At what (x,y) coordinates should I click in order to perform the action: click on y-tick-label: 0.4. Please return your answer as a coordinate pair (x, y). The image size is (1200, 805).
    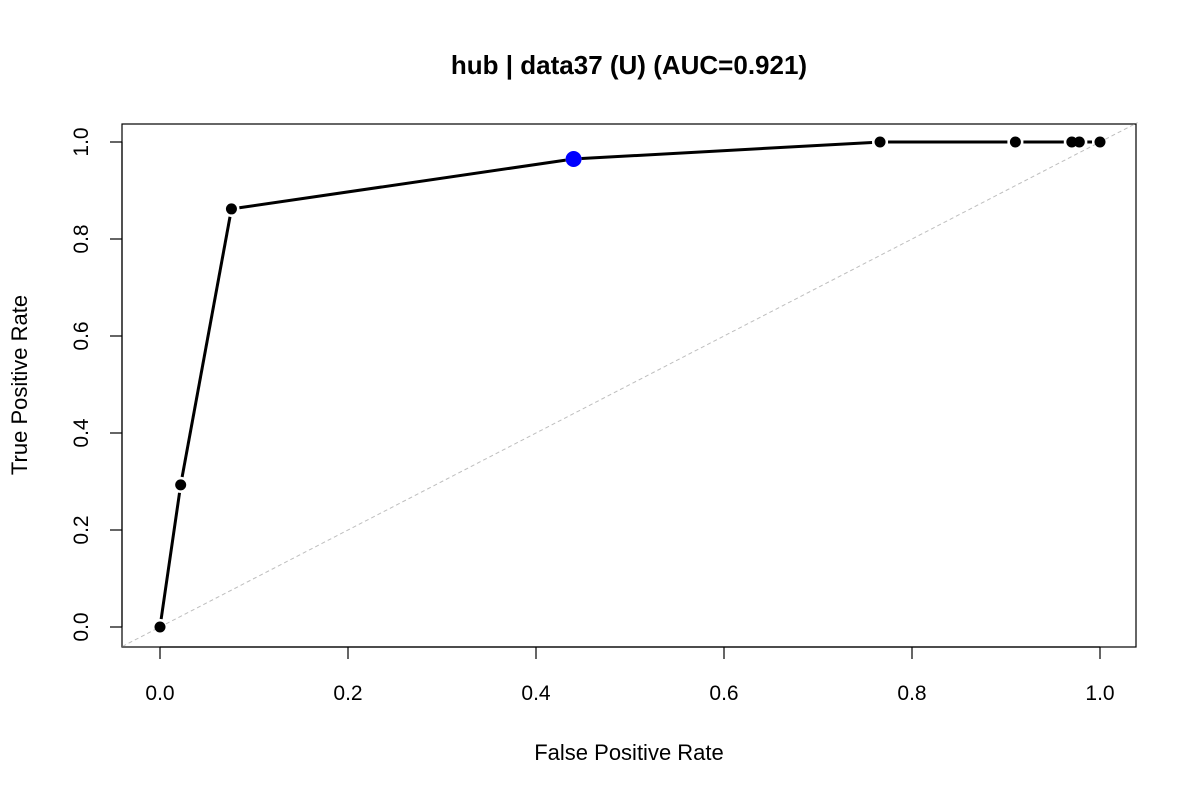
    Looking at the image, I should click on (81, 433).